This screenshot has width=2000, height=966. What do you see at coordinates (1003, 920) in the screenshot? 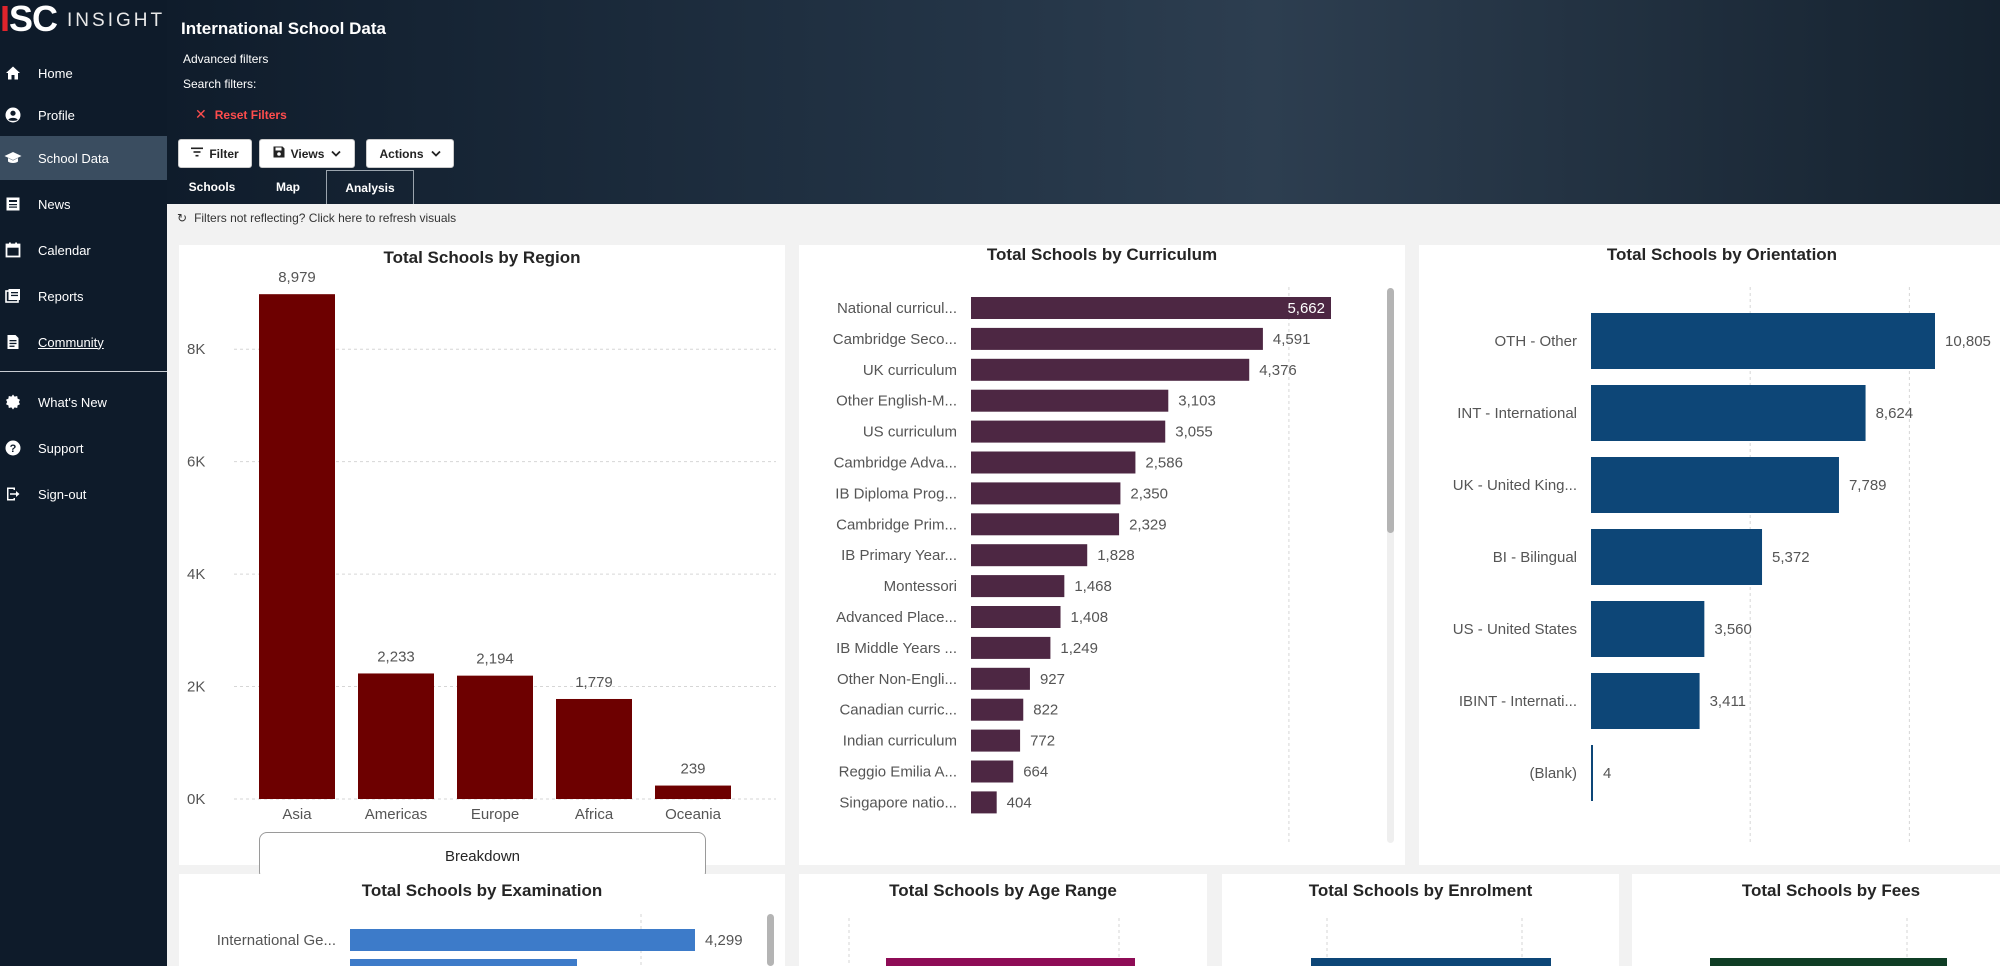
I see `chart-panel-age-range: Total Schools by Age Range` at bounding box center [1003, 920].